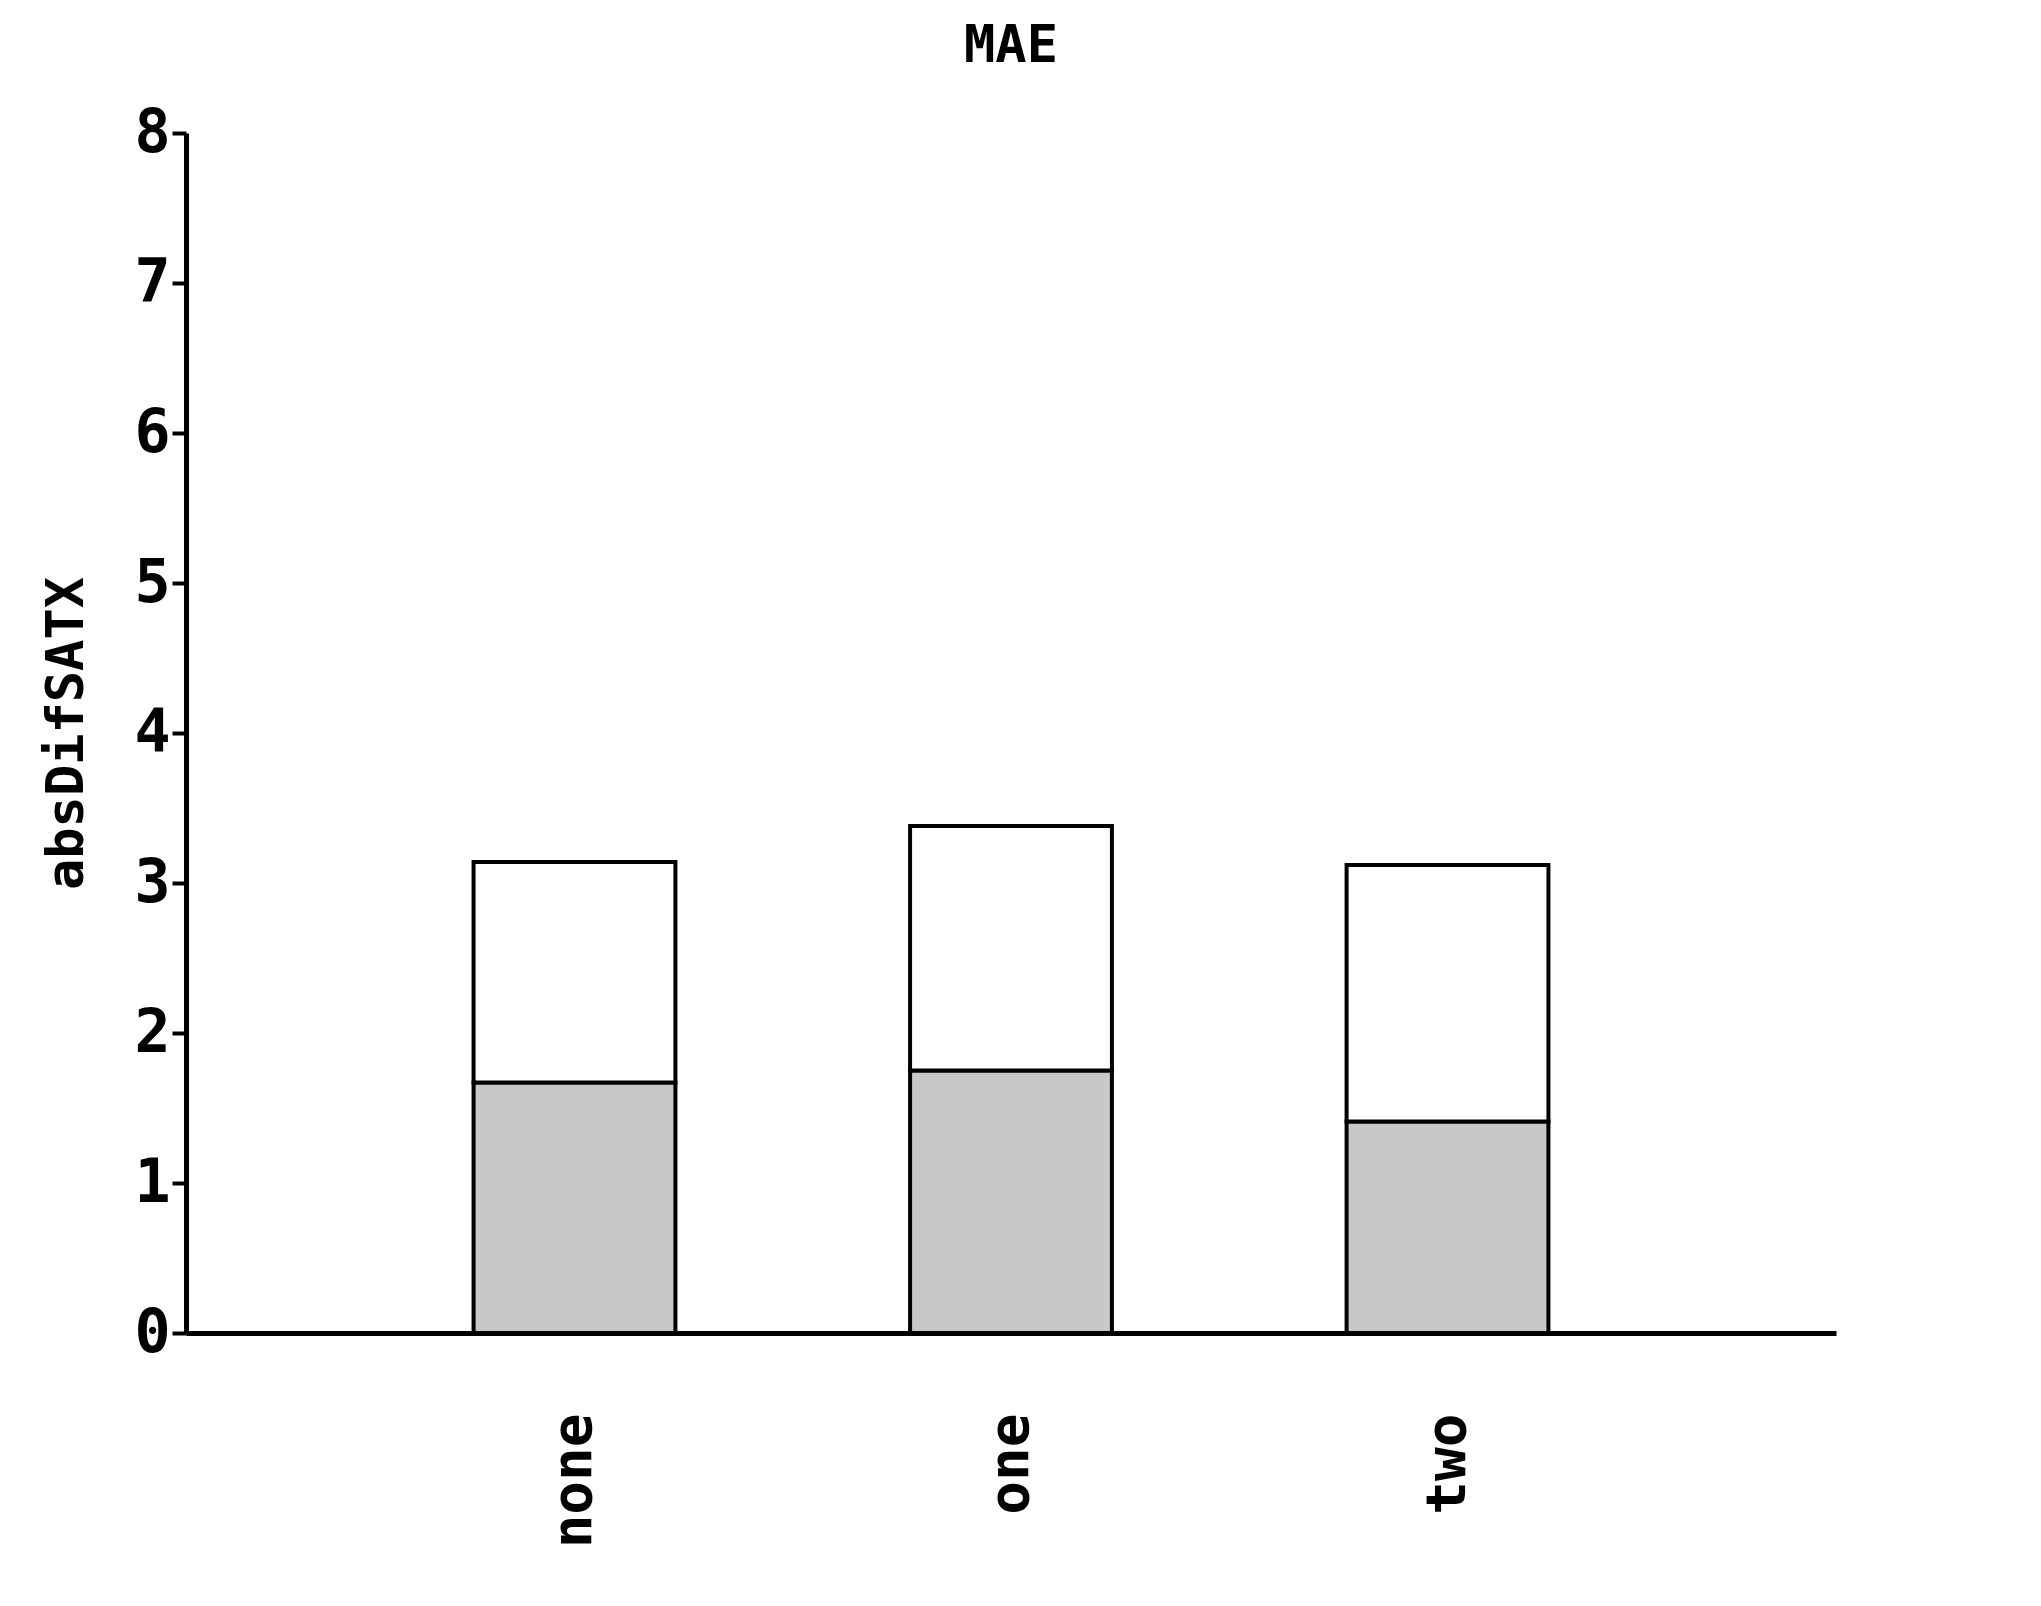 The height and width of the screenshot is (1606, 2041). What do you see at coordinates (1445, 1464) in the screenshot?
I see `x-tick-label: two` at bounding box center [1445, 1464].